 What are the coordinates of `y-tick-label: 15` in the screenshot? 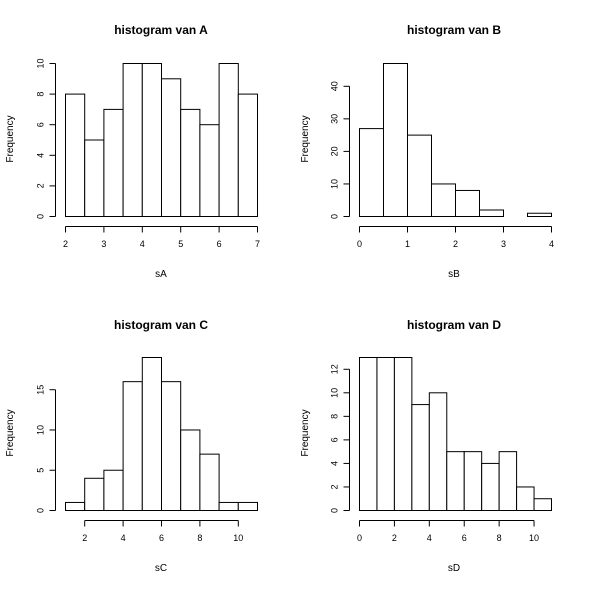 It's located at (40, 390).